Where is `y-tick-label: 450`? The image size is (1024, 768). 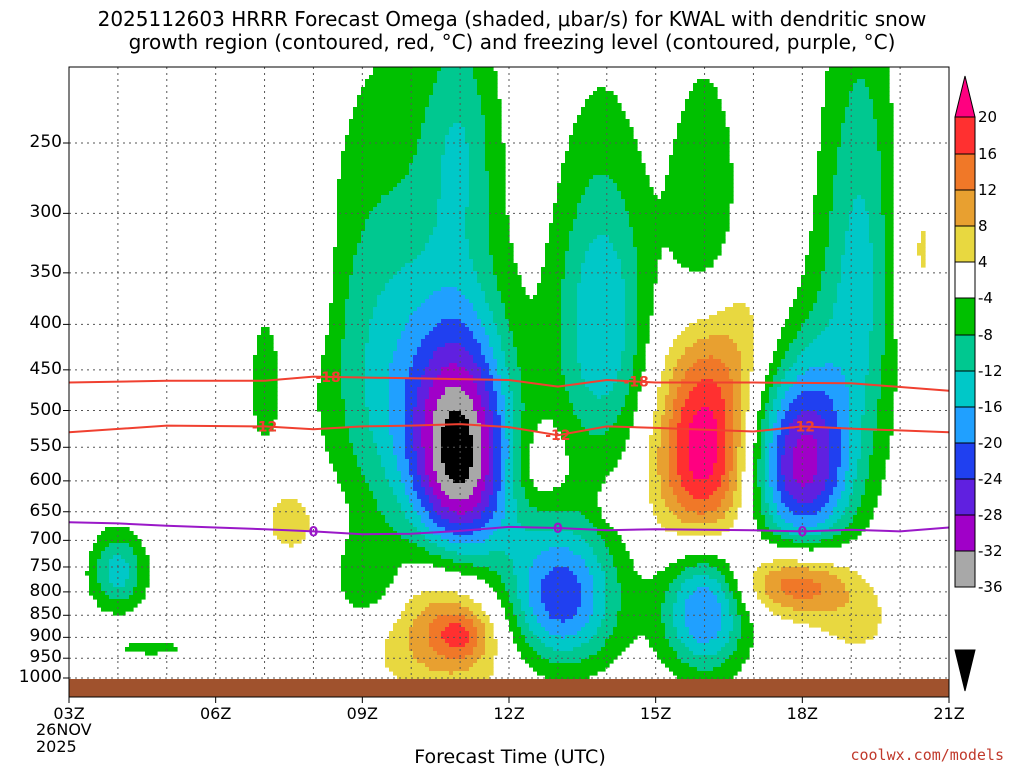 y-tick-label: 450 is located at coordinates (45, 368).